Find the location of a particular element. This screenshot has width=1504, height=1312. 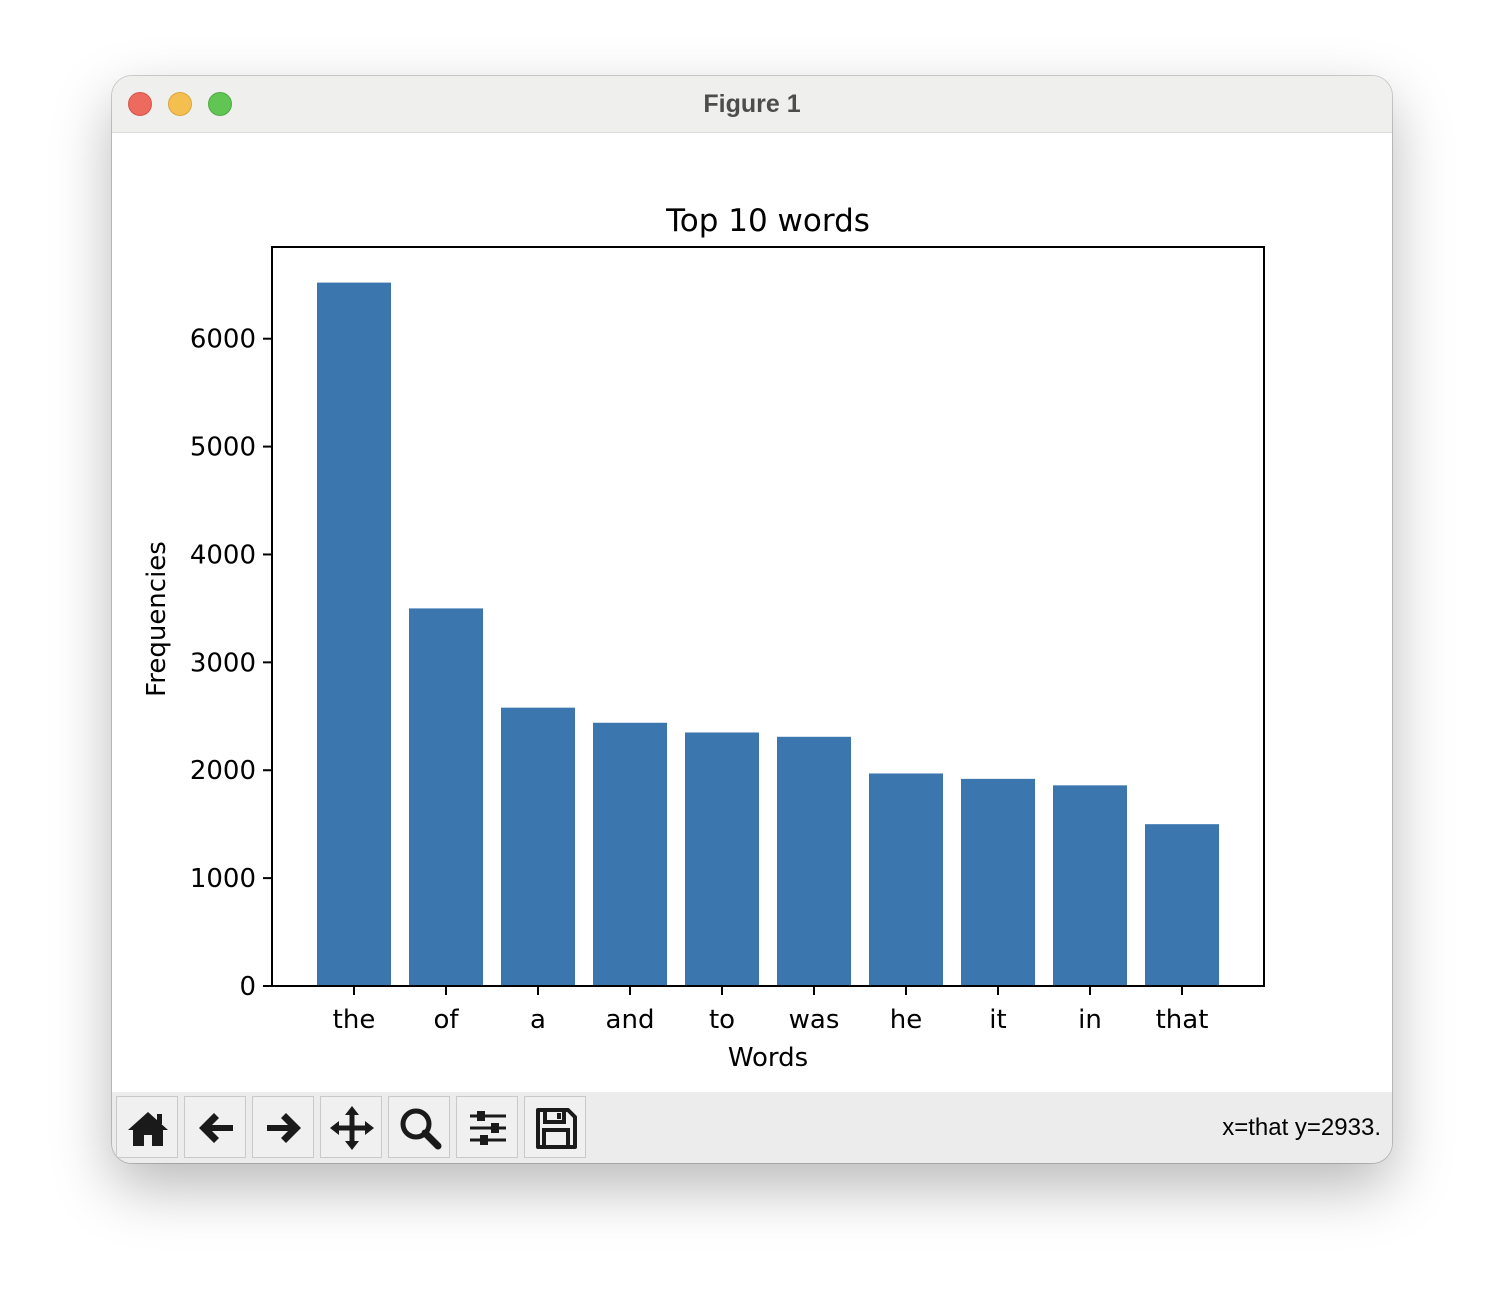

back-button is located at coordinates (215, 1127).